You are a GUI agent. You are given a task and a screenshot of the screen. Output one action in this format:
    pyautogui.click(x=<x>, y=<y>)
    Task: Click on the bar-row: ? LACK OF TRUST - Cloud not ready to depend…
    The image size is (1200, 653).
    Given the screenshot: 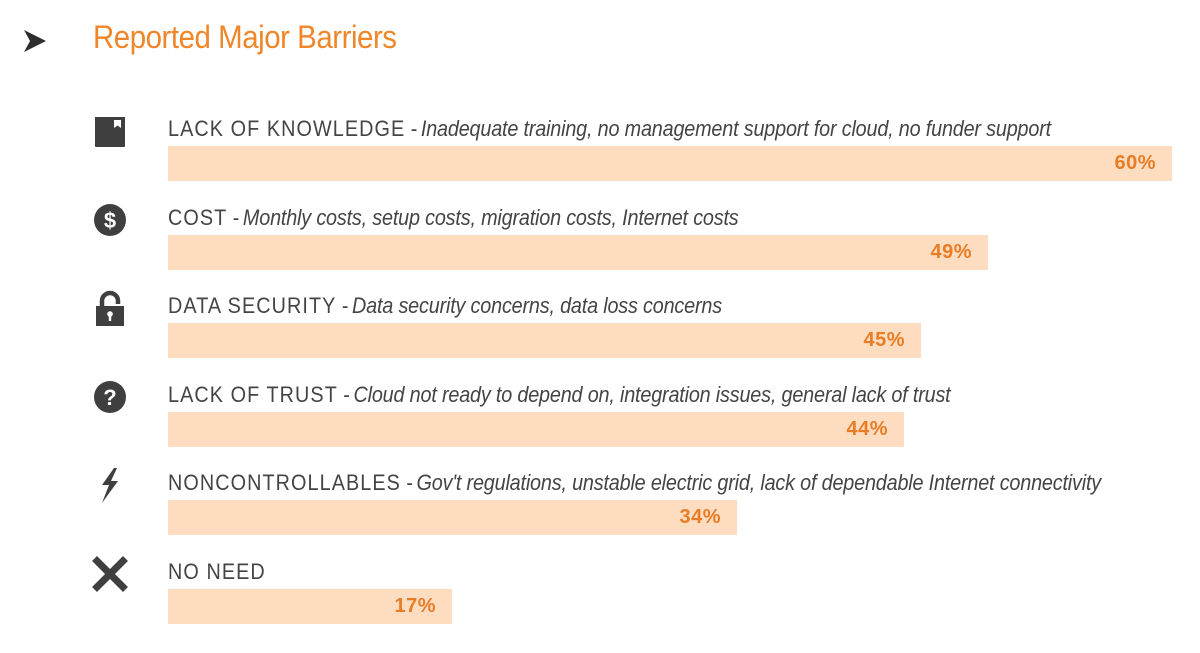 What is the action you would take?
    pyautogui.click(x=600, y=419)
    